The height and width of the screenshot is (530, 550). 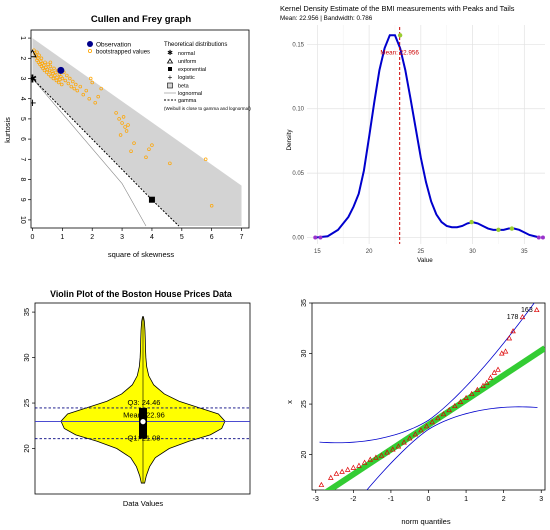 What do you see at coordinates (113, 45) in the screenshot?
I see `legend-observation-label: Observation` at bounding box center [113, 45].